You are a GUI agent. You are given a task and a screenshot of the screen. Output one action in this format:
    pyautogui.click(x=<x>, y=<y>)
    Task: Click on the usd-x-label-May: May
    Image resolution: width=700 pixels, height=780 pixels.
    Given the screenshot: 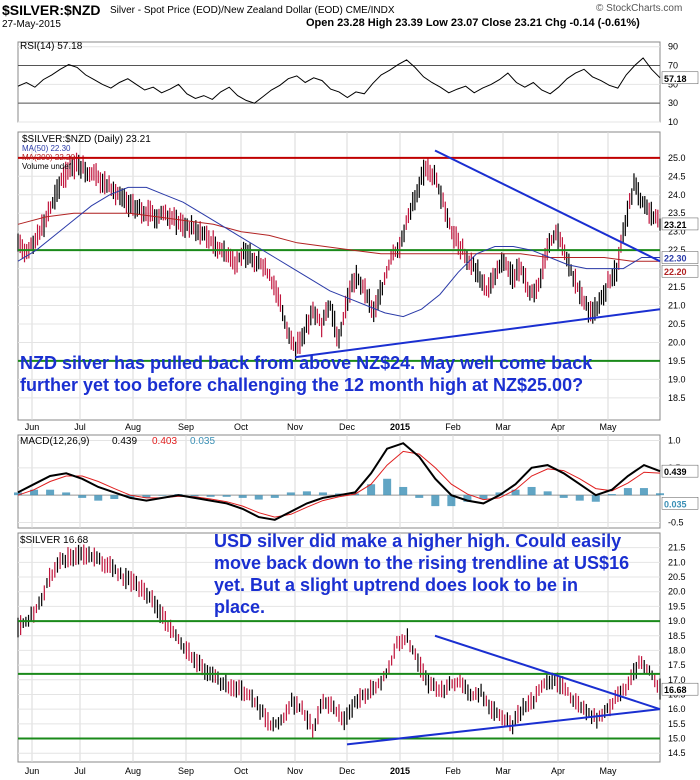 What is the action you would take?
    pyautogui.click(x=608, y=771)
    